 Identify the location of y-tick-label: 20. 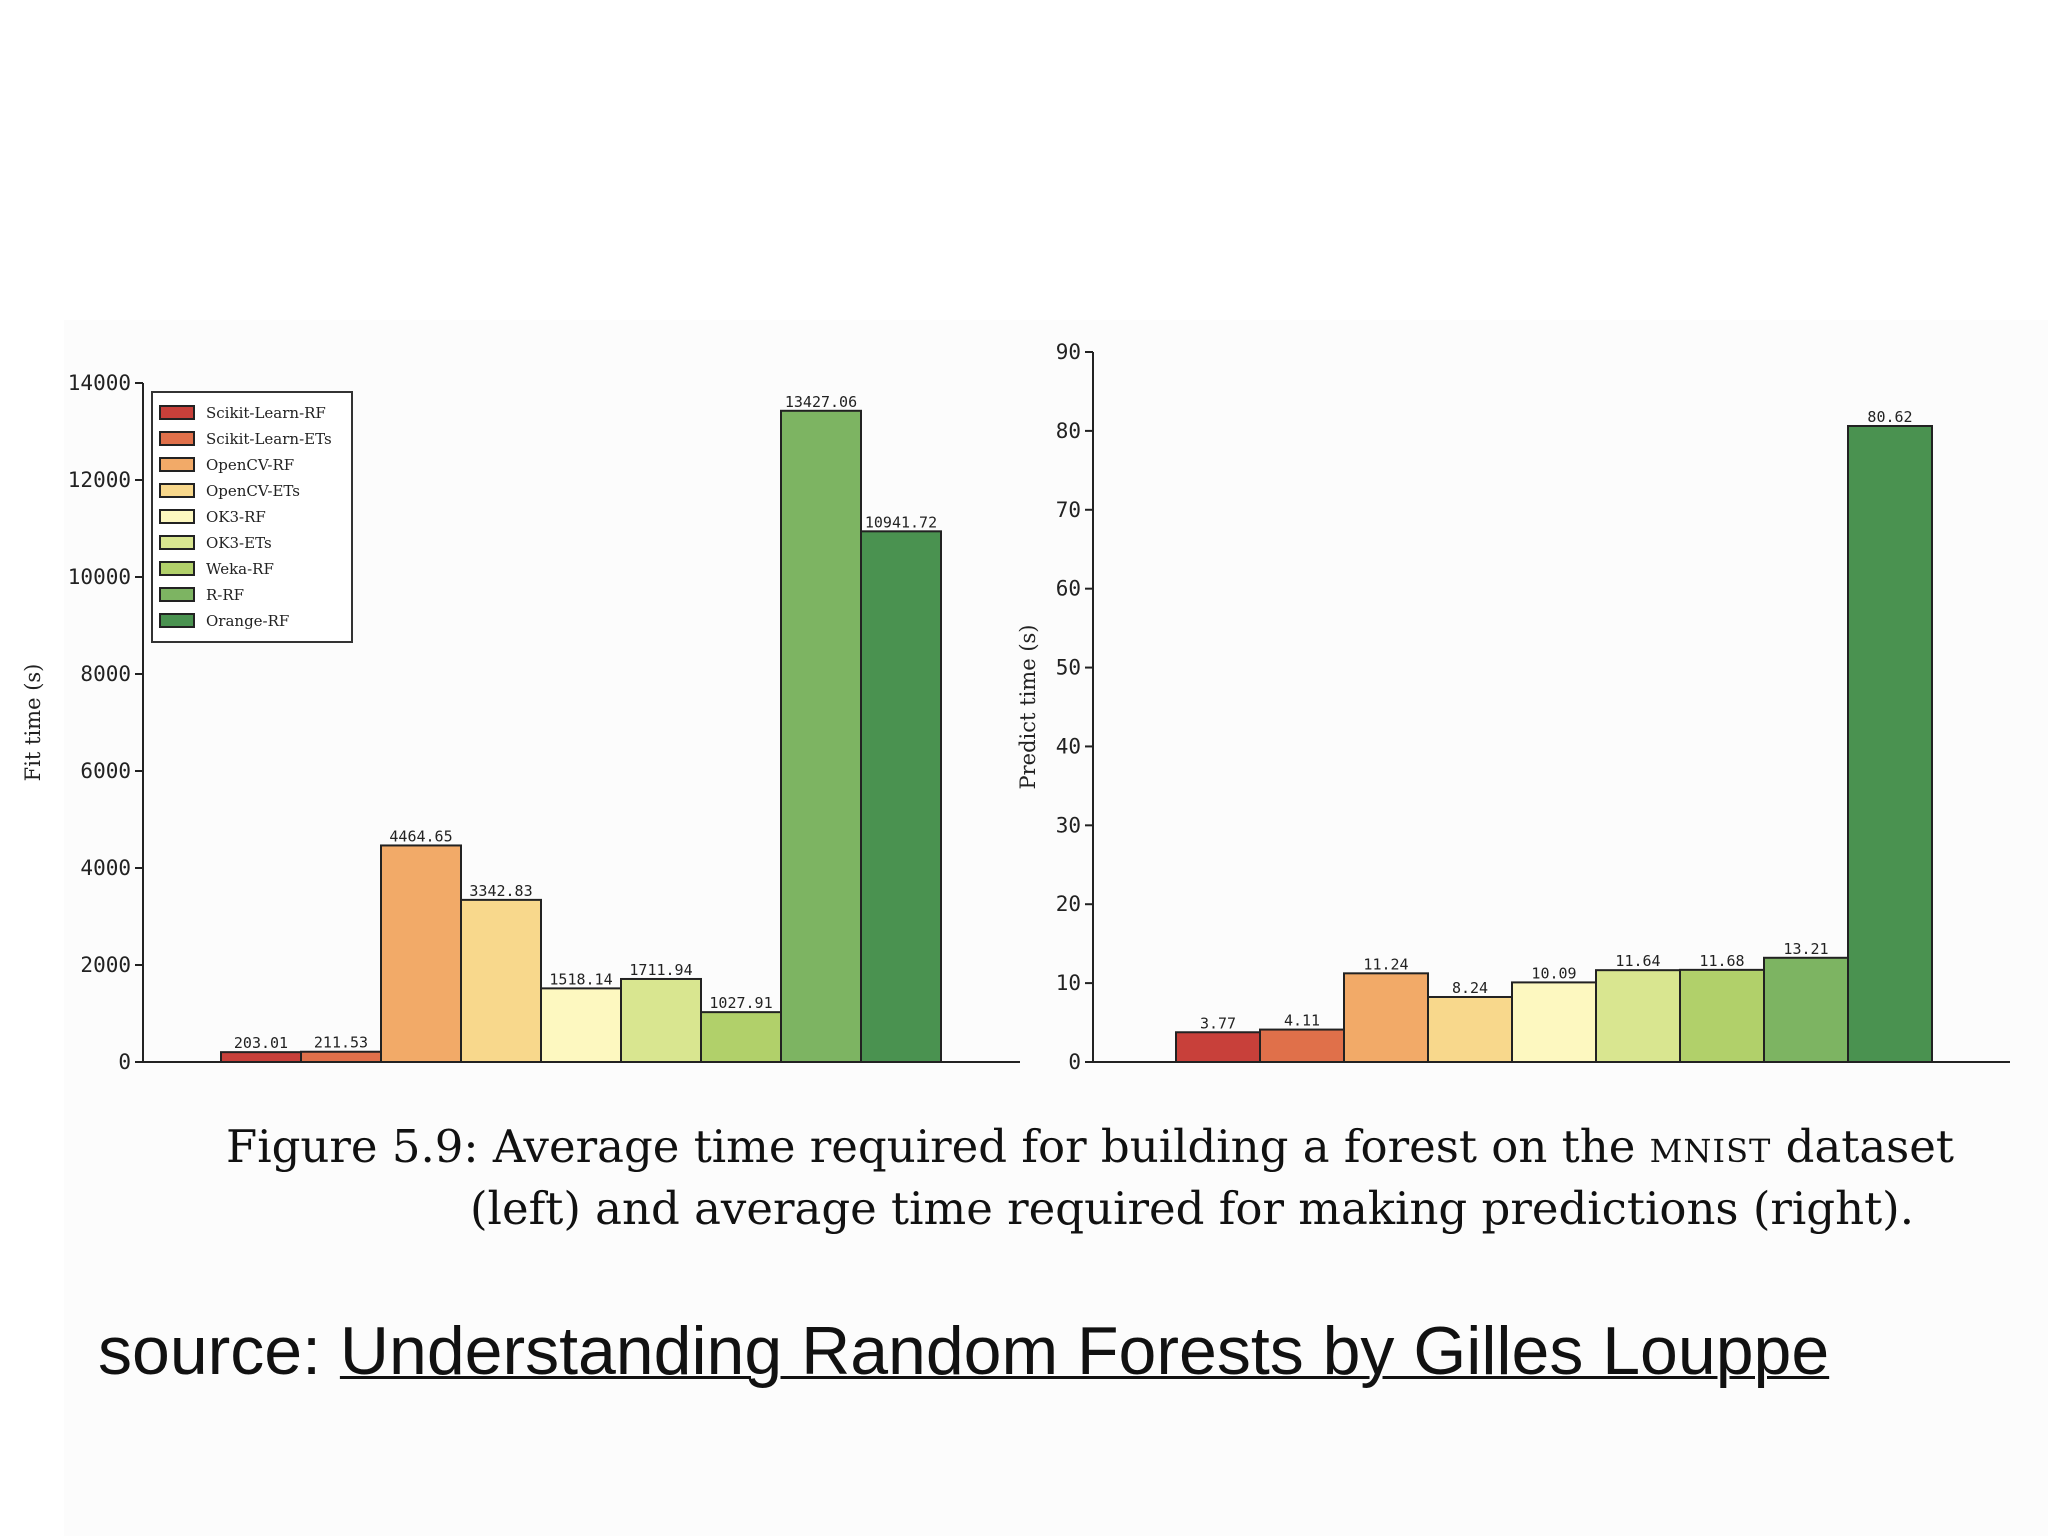
(1068, 904).